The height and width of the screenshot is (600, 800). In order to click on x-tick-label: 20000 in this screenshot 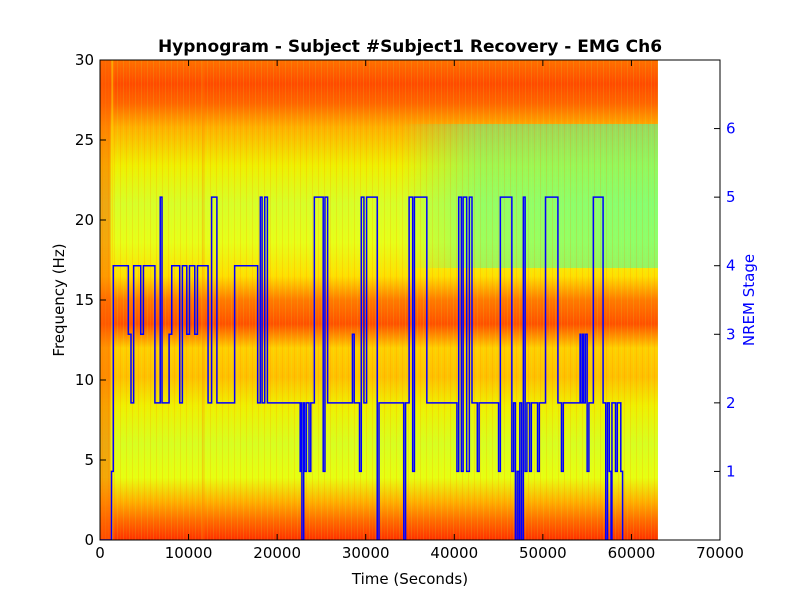, I will do `click(277, 553)`.